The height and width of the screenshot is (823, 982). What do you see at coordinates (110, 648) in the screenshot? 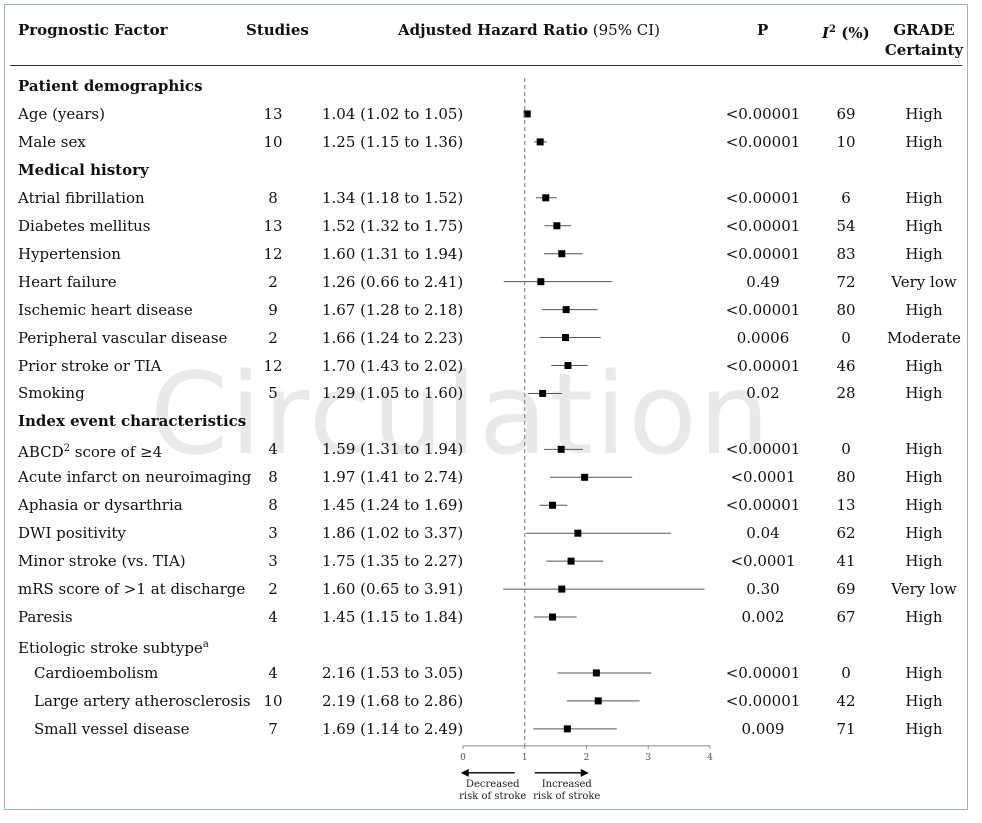
I see `factor-label-text: Etiologic stroke subtype` at bounding box center [110, 648].